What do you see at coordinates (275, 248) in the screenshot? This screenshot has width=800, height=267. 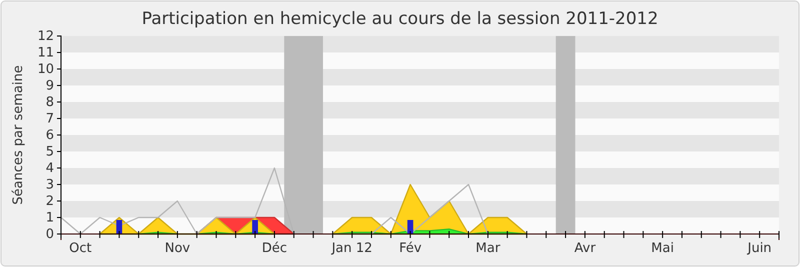 I see `x-tick-label: Déc` at bounding box center [275, 248].